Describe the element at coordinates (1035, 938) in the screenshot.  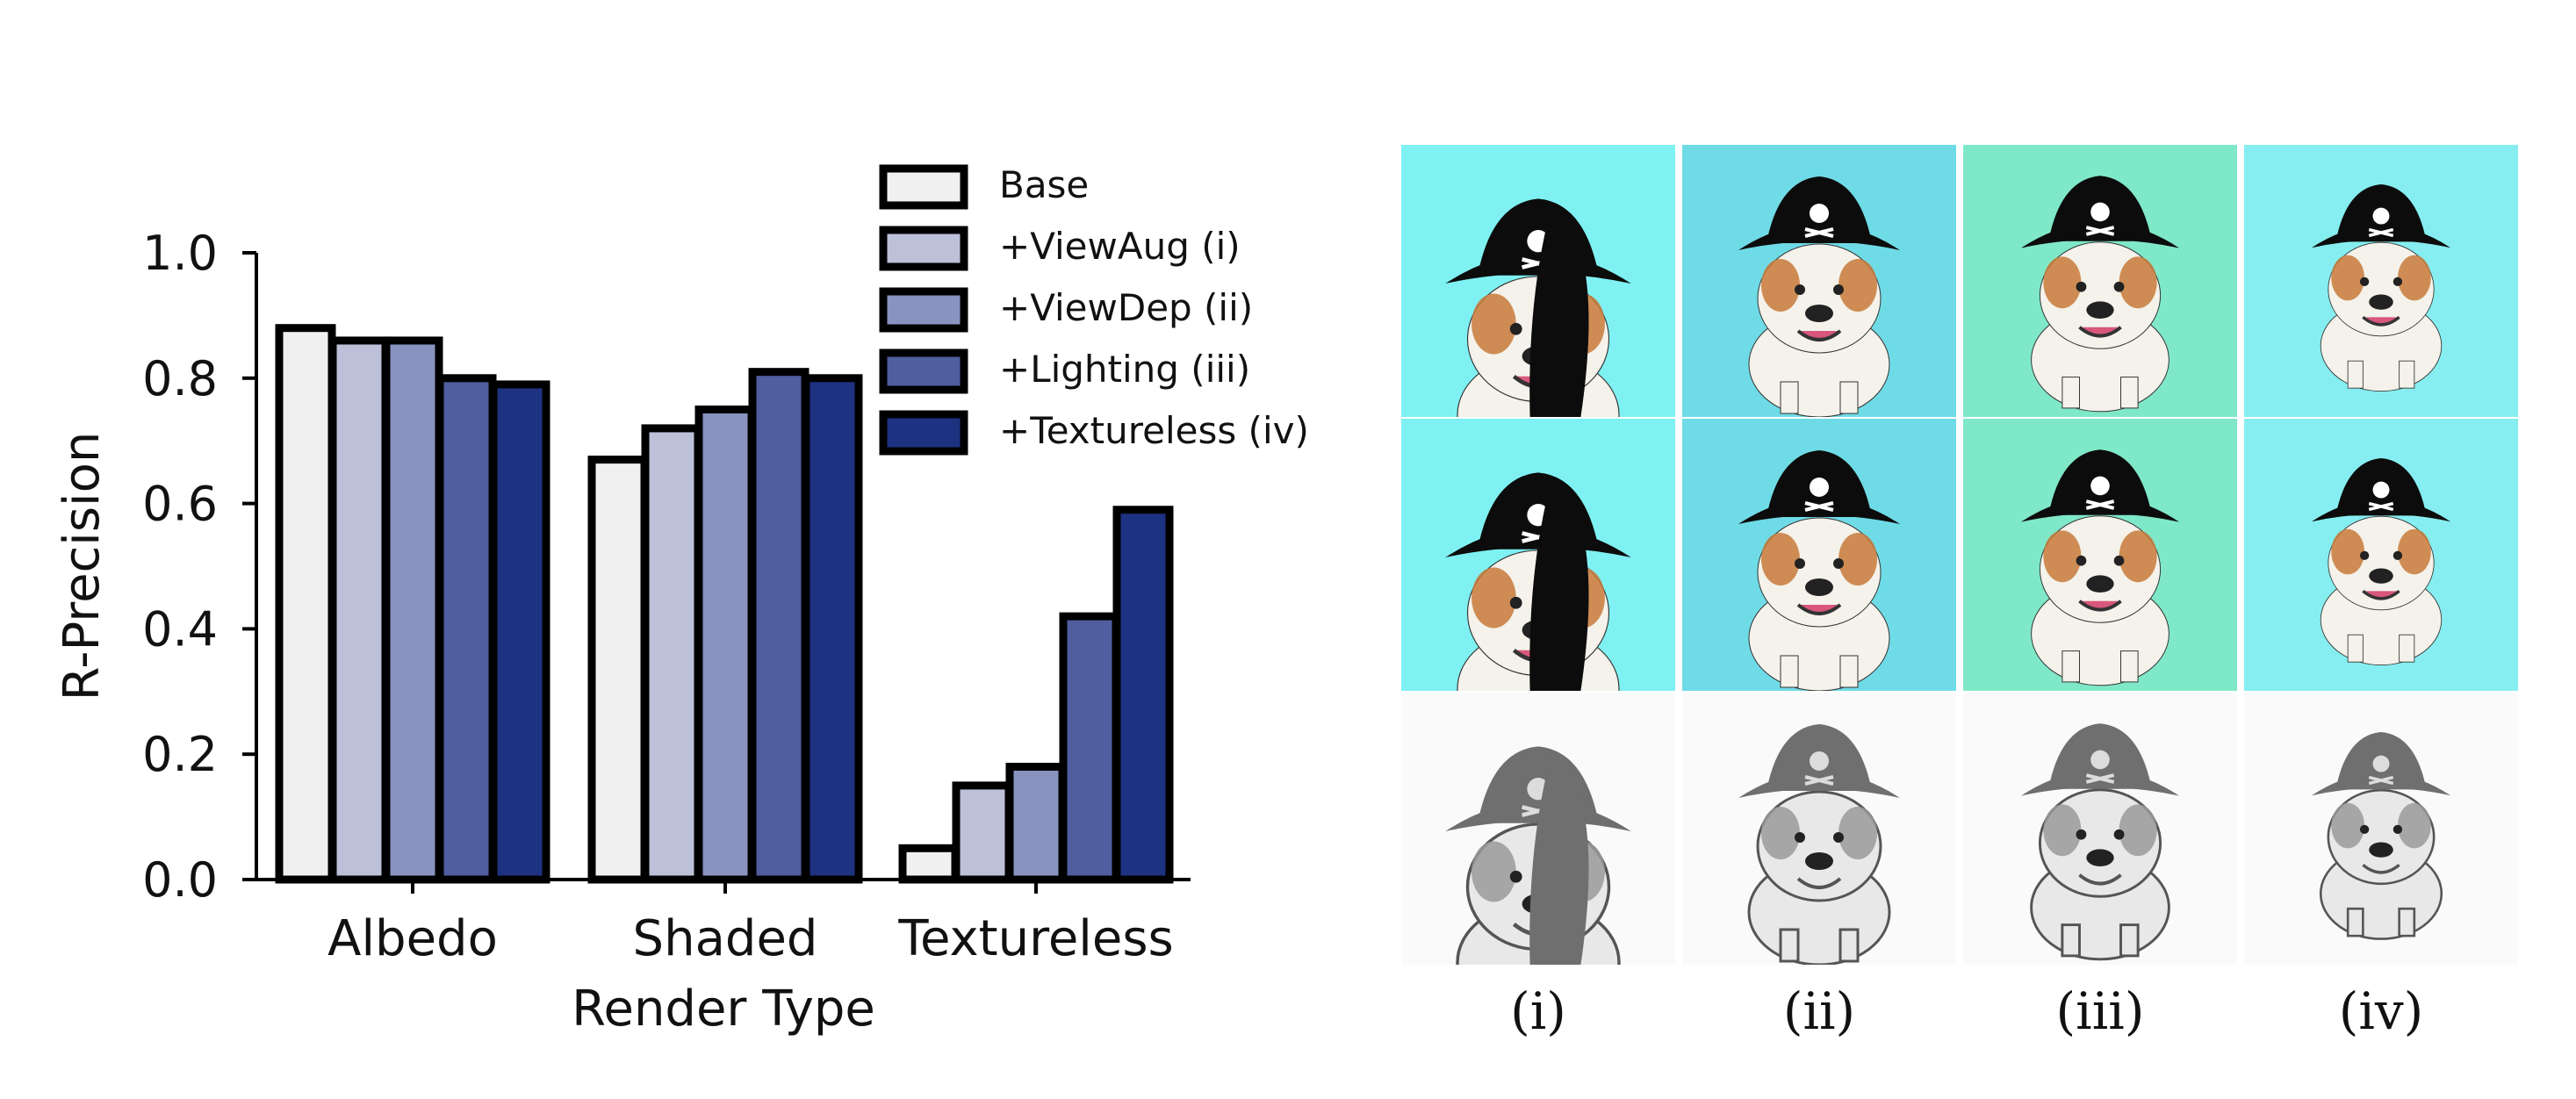
I see `x-tick-label: Textureless` at that location.